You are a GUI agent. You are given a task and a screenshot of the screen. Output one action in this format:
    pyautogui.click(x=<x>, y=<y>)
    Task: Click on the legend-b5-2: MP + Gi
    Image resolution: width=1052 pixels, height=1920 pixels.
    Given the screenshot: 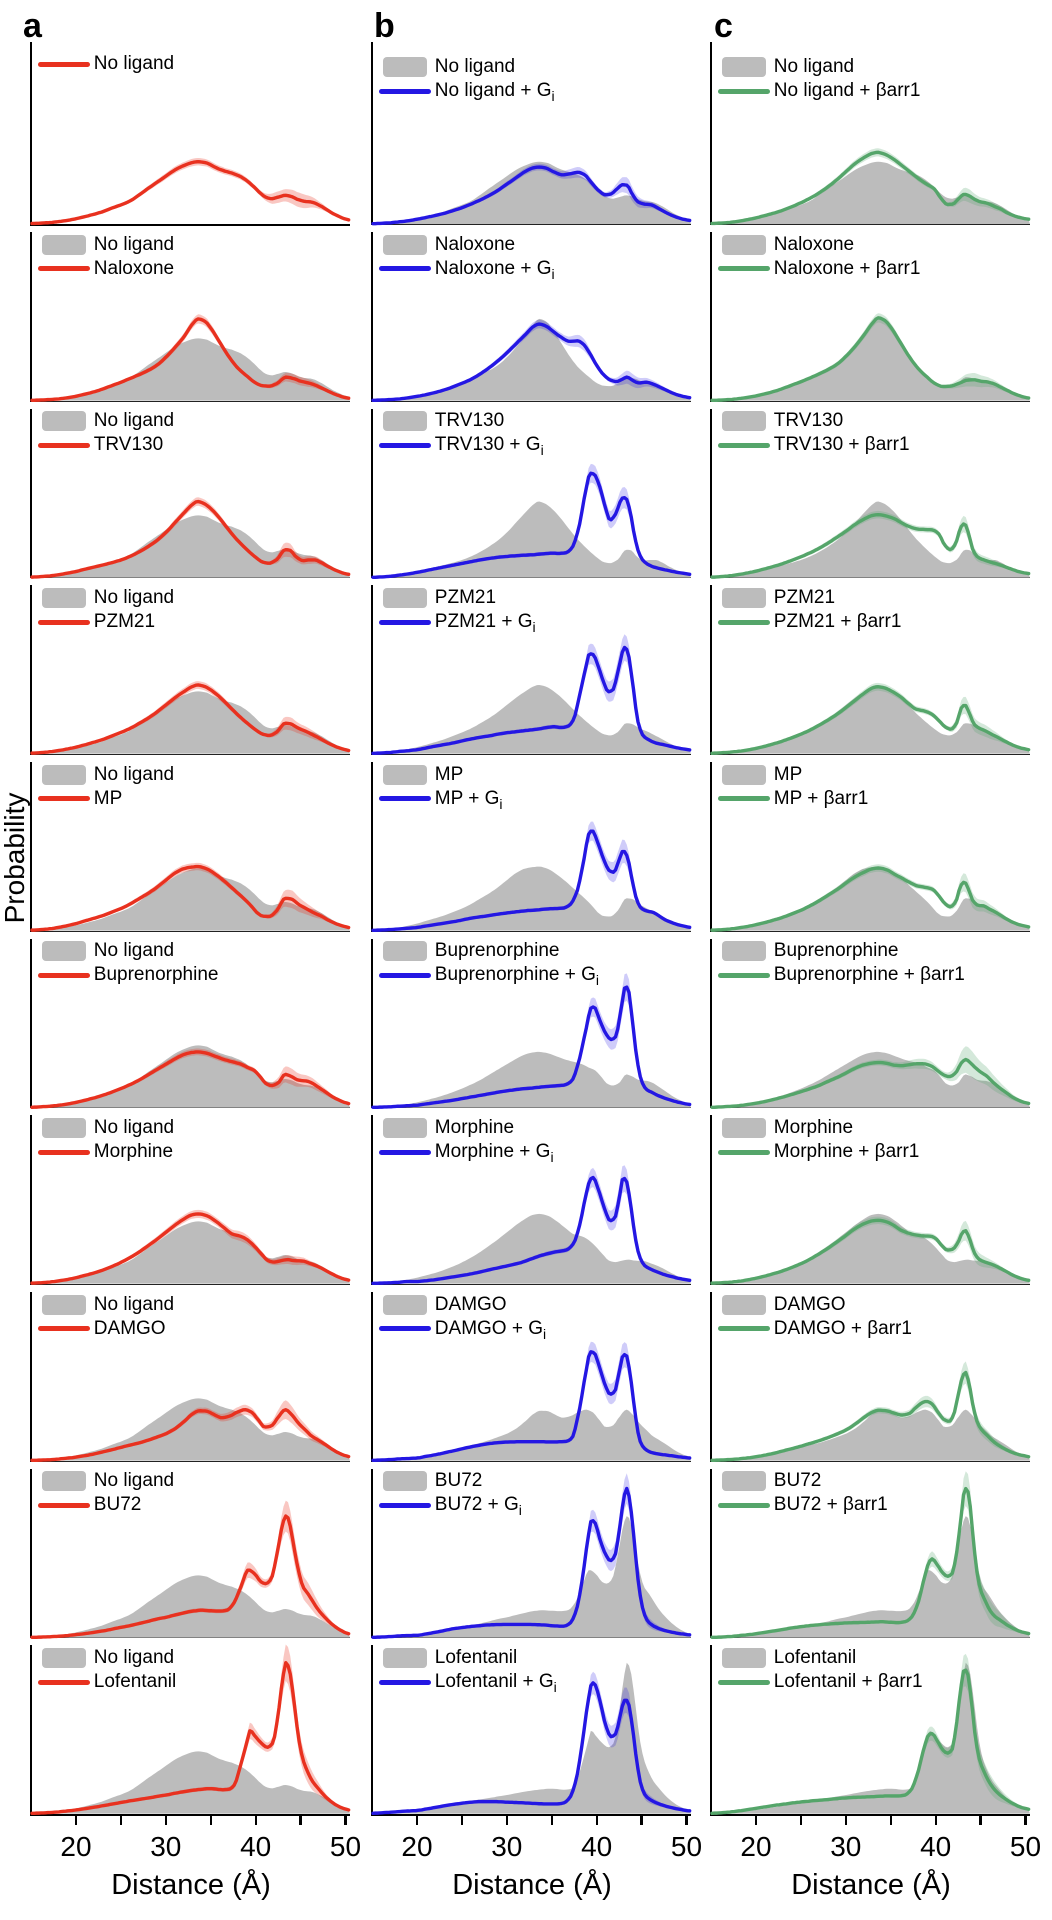 What is the action you would take?
    pyautogui.click(x=440, y=799)
    